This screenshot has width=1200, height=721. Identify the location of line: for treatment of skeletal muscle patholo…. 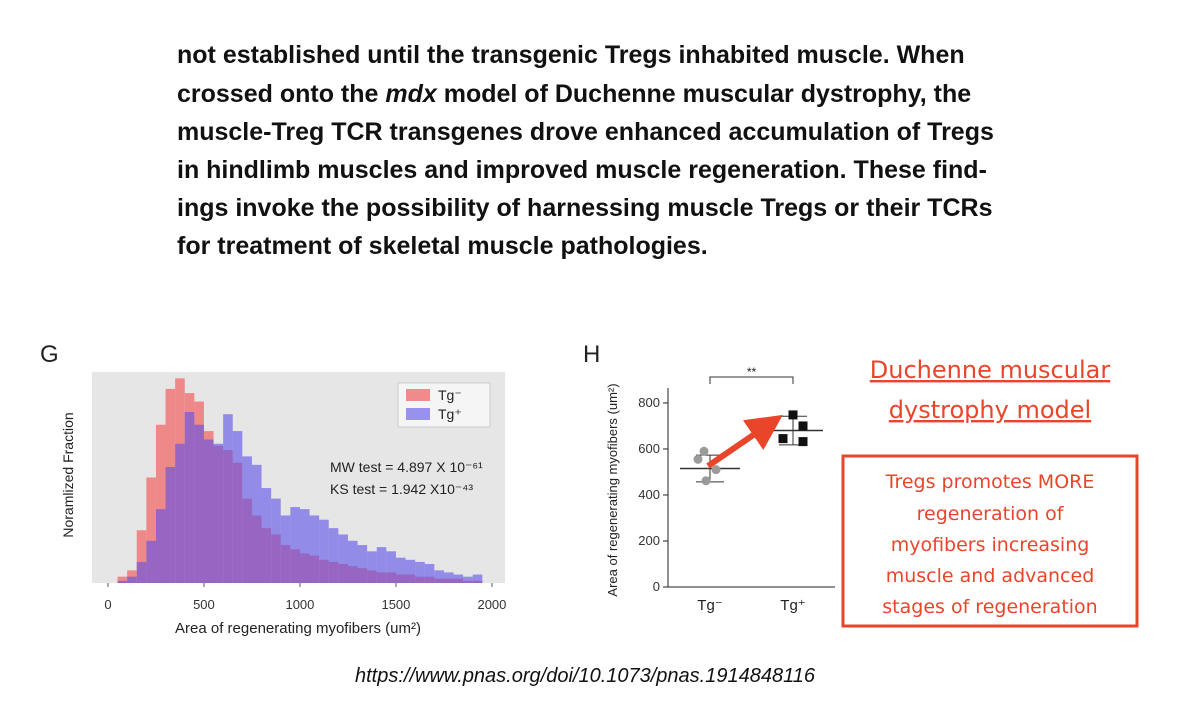
(442, 246).